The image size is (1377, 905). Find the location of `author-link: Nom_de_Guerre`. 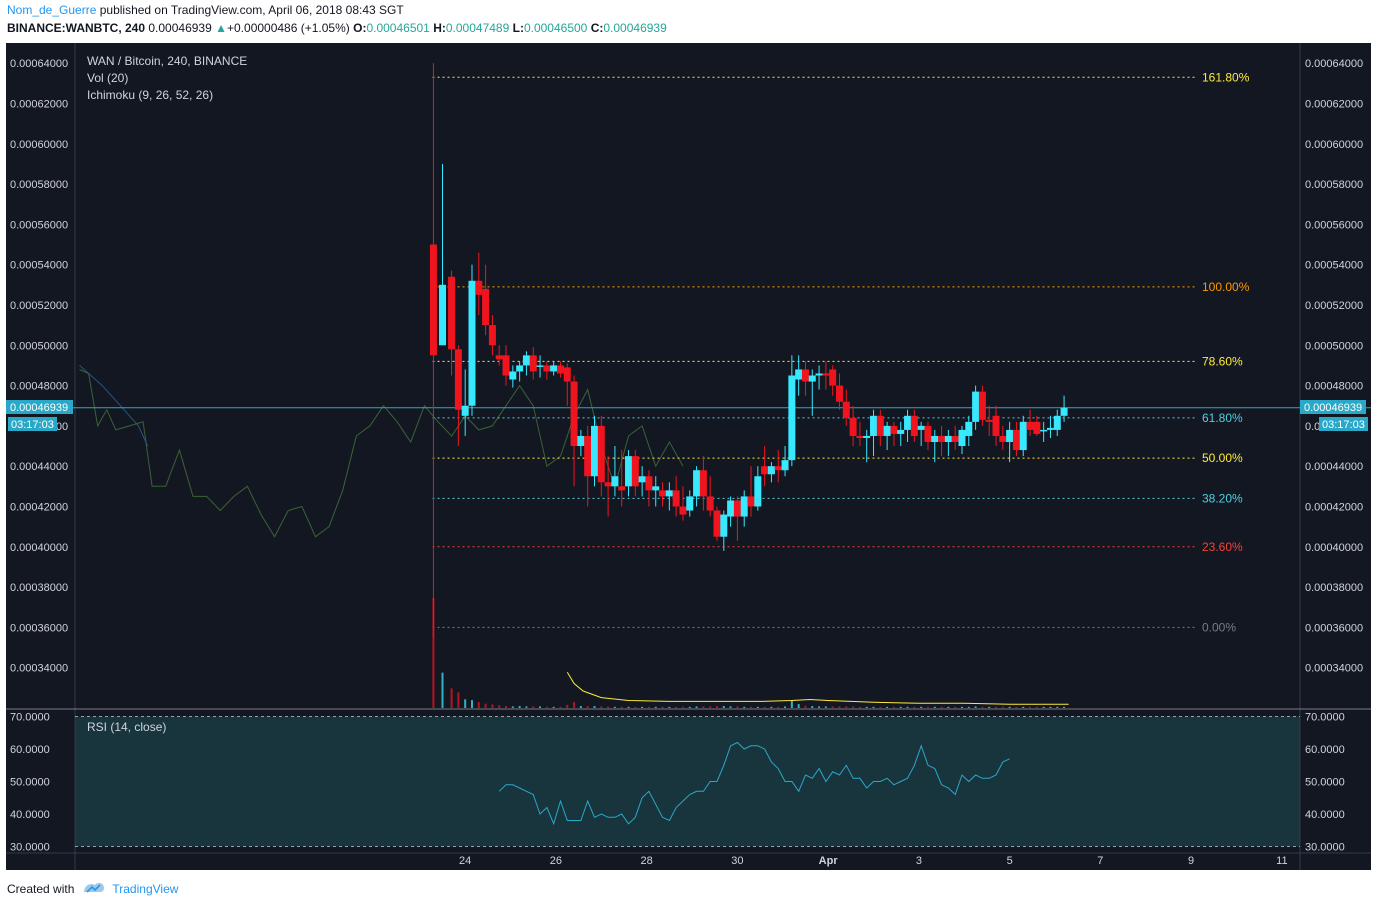

author-link: Nom_de_Guerre is located at coordinates (52, 10).